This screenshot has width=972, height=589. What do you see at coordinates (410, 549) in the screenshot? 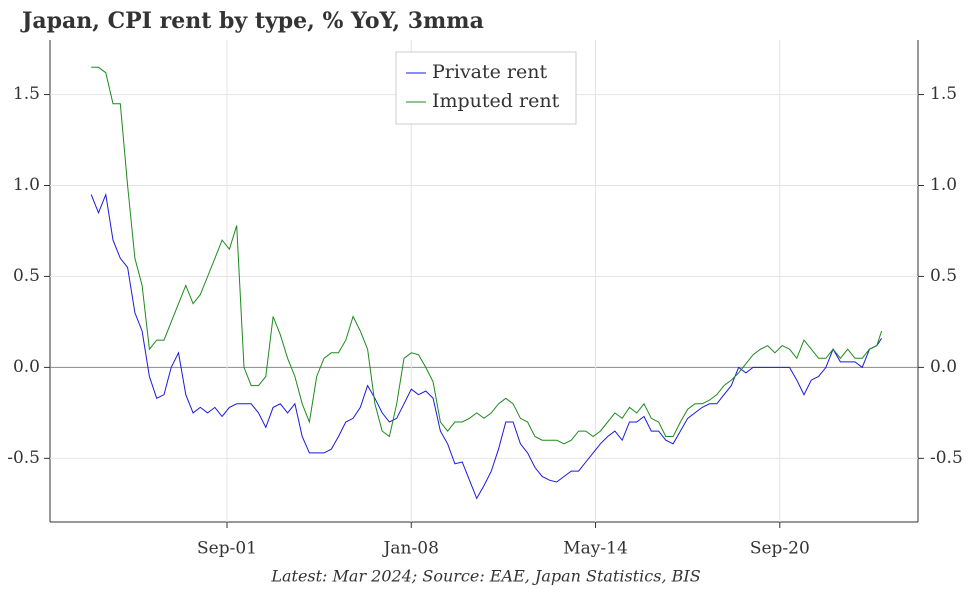
I see `x-tick-label: Jan-08` at bounding box center [410, 549].